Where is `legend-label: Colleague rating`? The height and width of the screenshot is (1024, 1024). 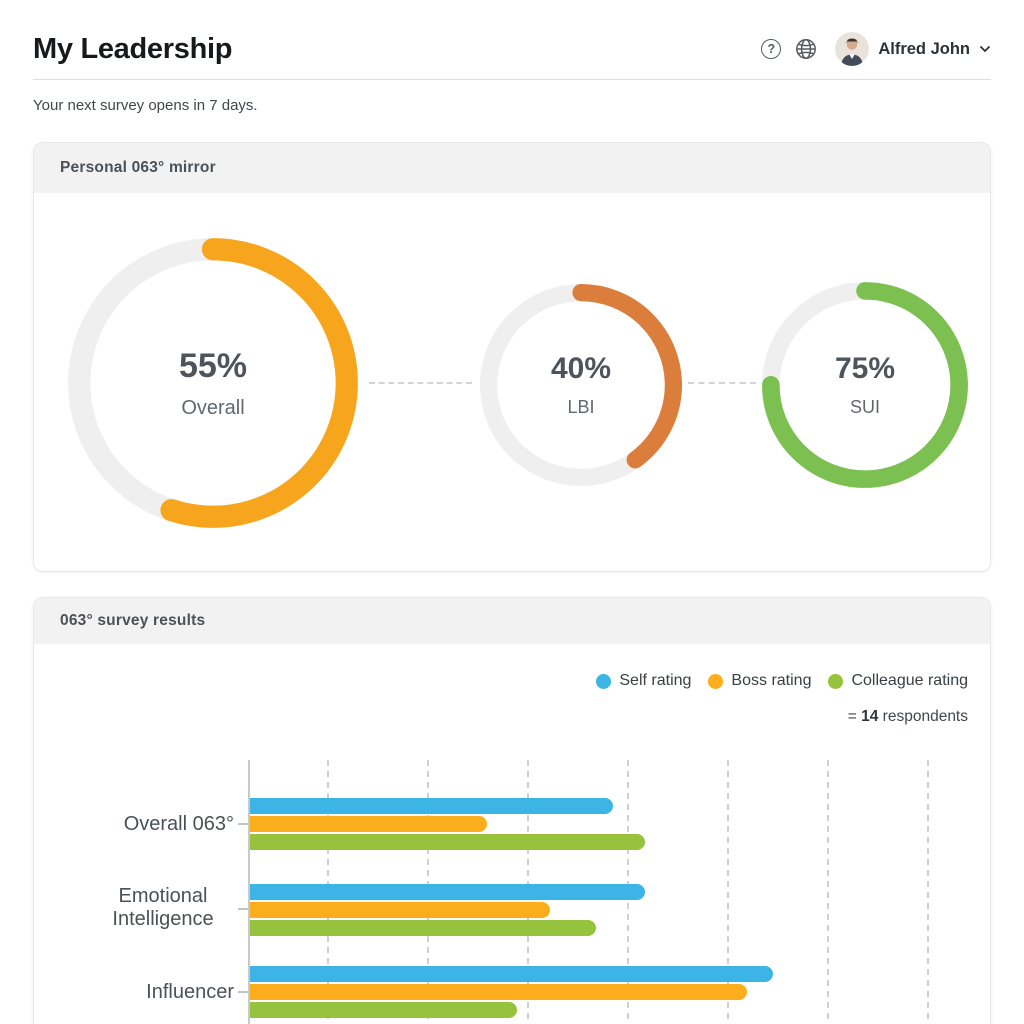
legend-label: Colleague rating is located at coordinates (909, 680).